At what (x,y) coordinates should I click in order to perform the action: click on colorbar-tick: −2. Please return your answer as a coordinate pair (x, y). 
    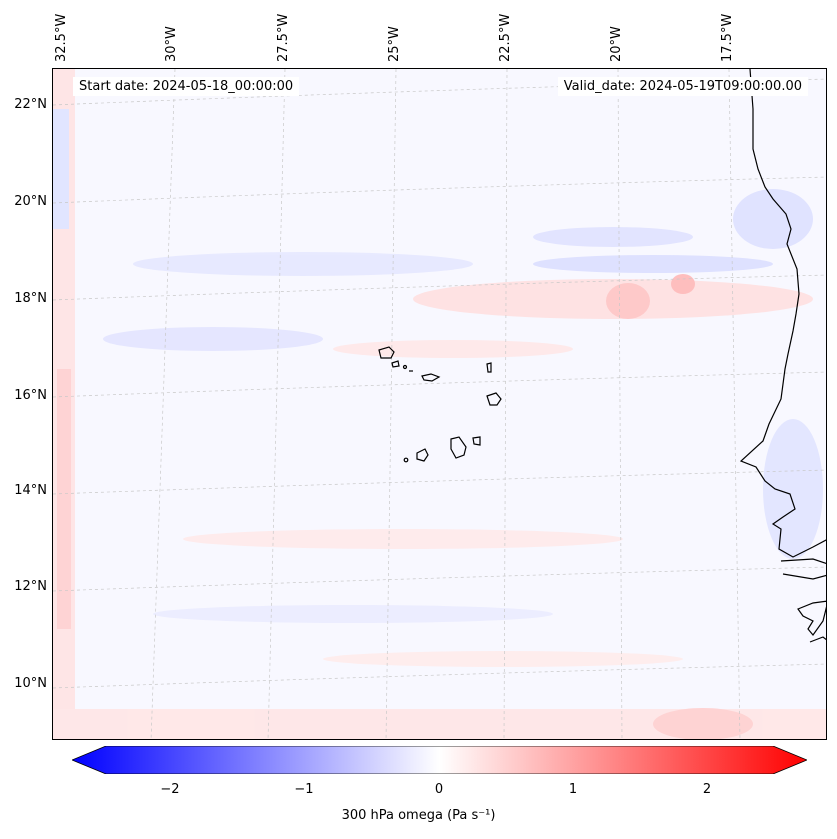
    Looking at the image, I should click on (170, 789).